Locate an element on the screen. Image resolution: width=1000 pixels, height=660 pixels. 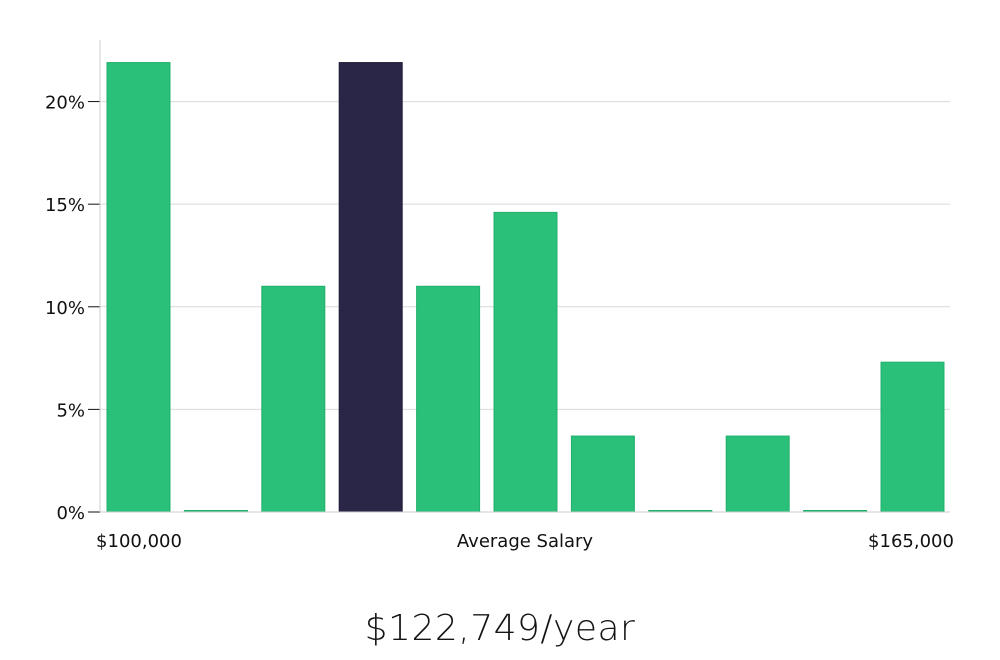
average-salary-value: $122,749/year is located at coordinates (500, 628).